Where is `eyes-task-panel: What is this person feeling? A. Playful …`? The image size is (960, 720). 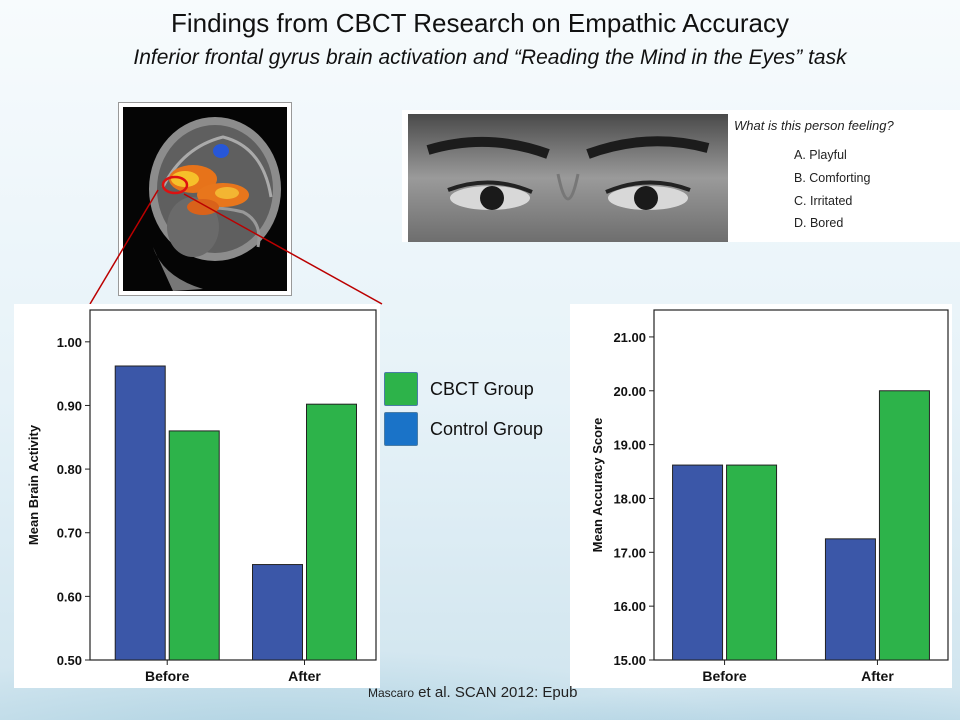
eyes-task-panel: What is this person feeling? A. Playful … is located at coordinates (681, 176).